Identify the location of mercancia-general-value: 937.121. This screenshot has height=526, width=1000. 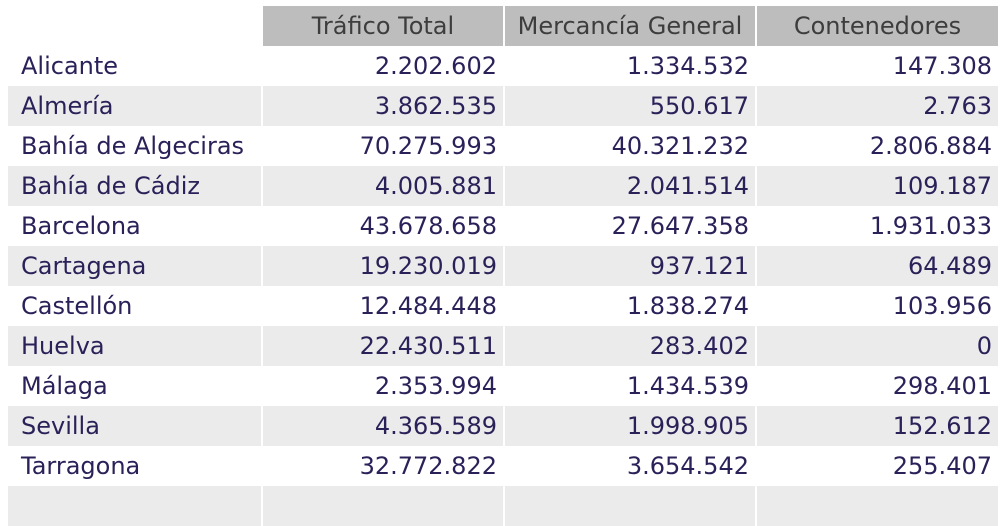
(630, 266).